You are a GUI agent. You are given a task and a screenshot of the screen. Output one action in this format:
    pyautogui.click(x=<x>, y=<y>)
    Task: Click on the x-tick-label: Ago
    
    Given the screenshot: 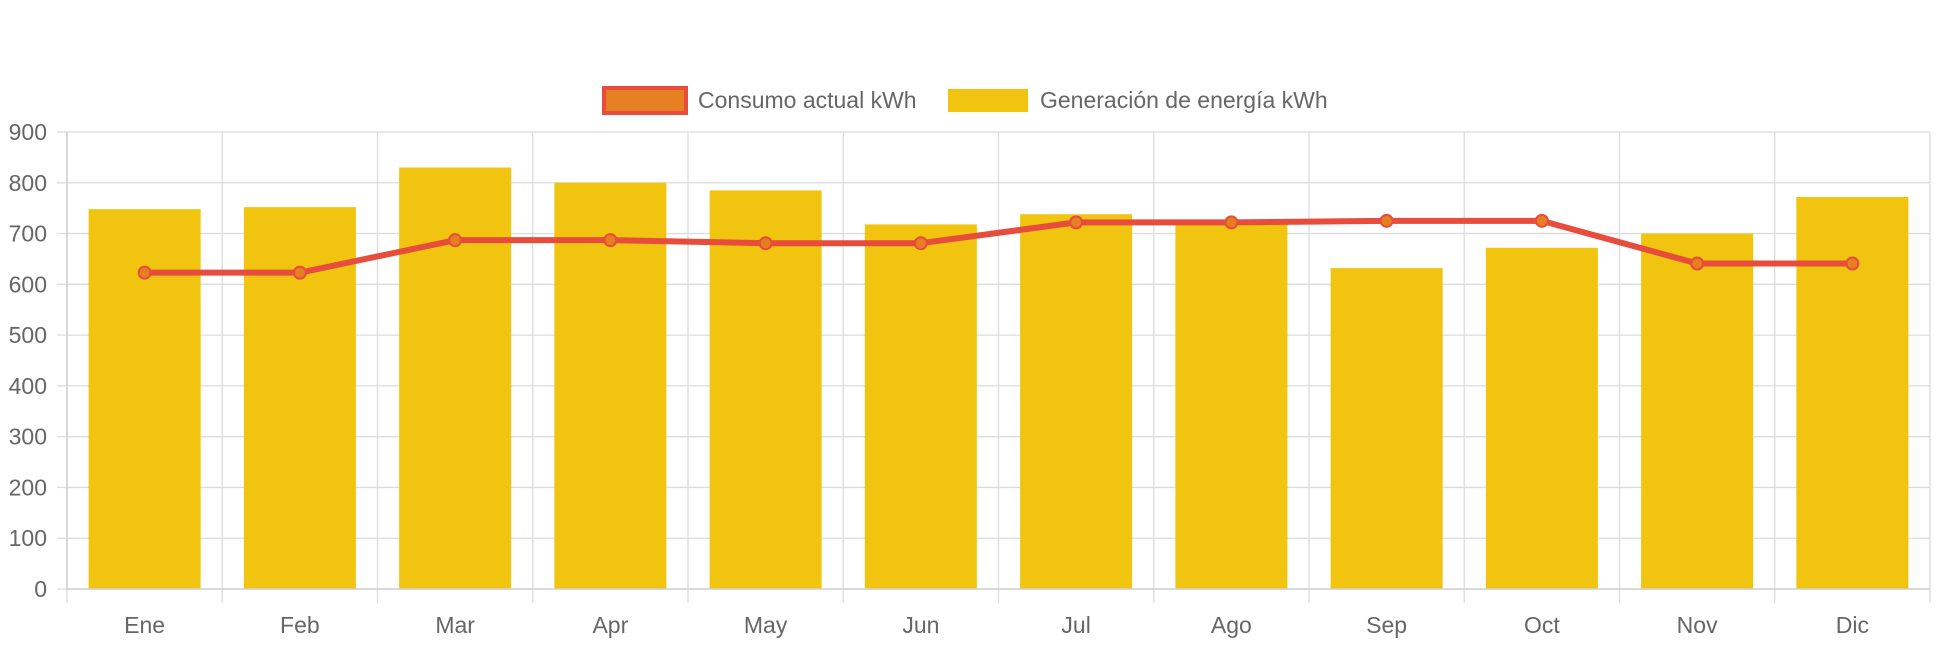 What is the action you would take?
    pyautogui.click(x=1231, y=625)
    